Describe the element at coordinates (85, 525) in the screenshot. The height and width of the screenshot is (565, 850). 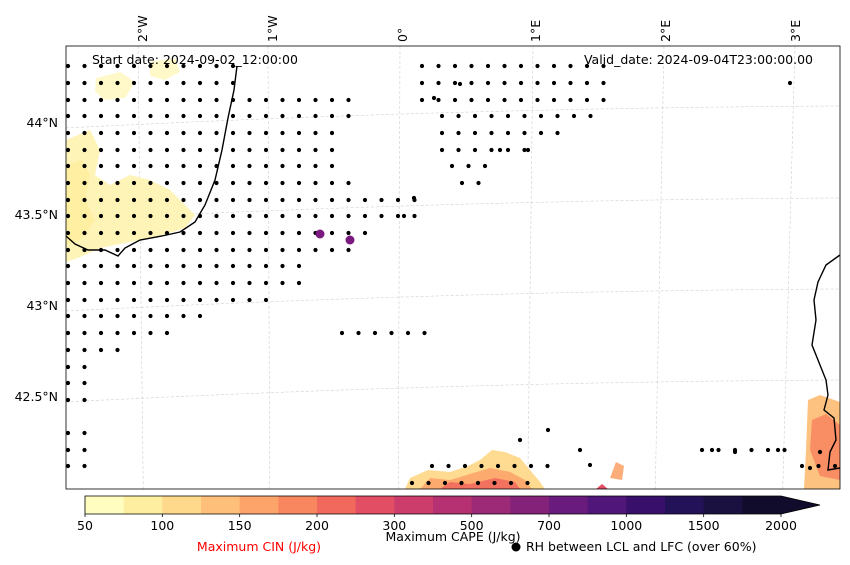
I see `colorbar-tick-label: 50` at that location.